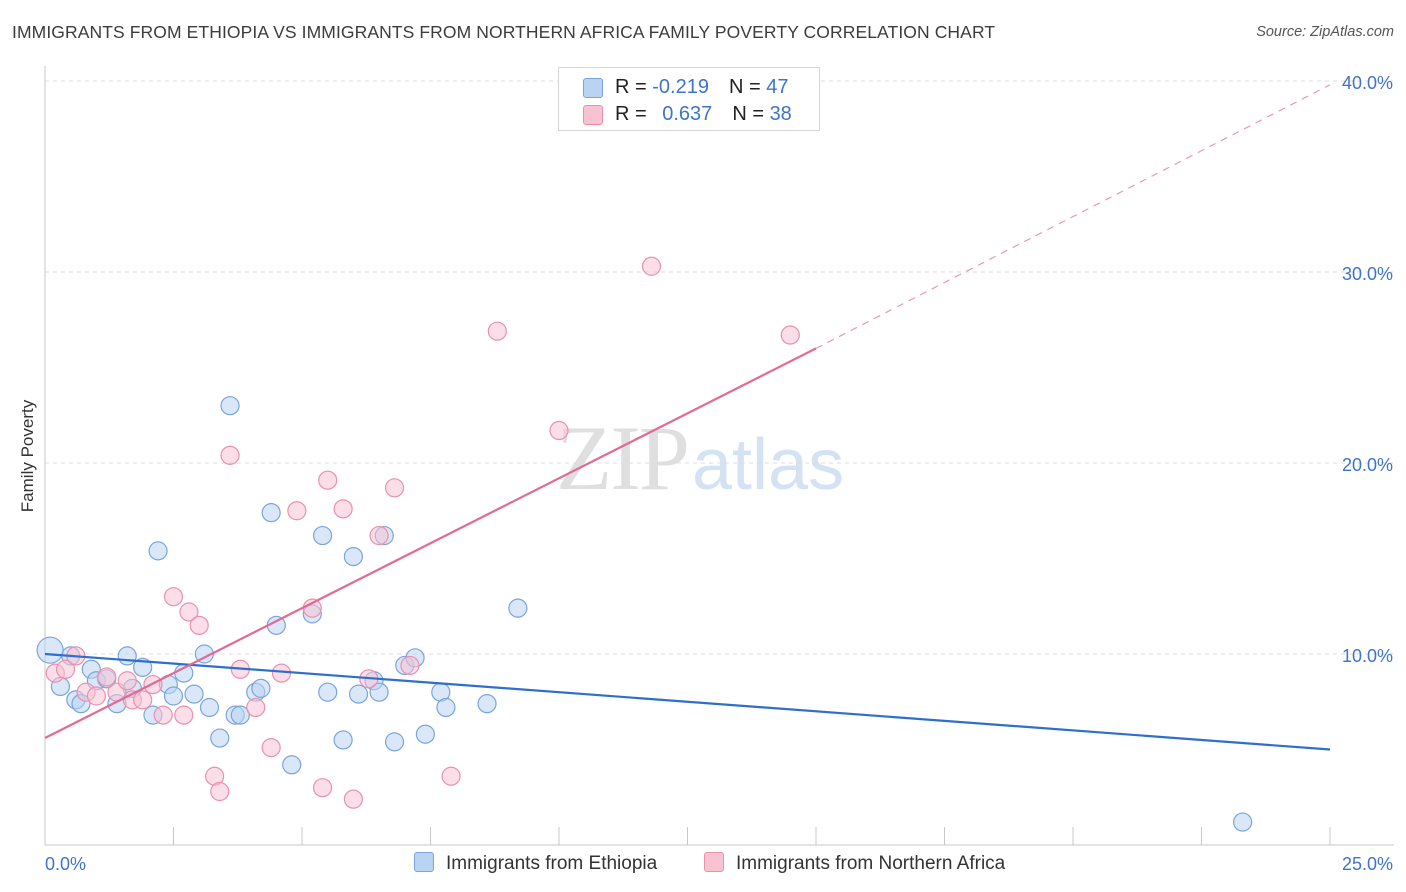  Describe the element at coordinates (1367, 465) in the screenshot. I see `y-tick-label: 20.0%` at that location.